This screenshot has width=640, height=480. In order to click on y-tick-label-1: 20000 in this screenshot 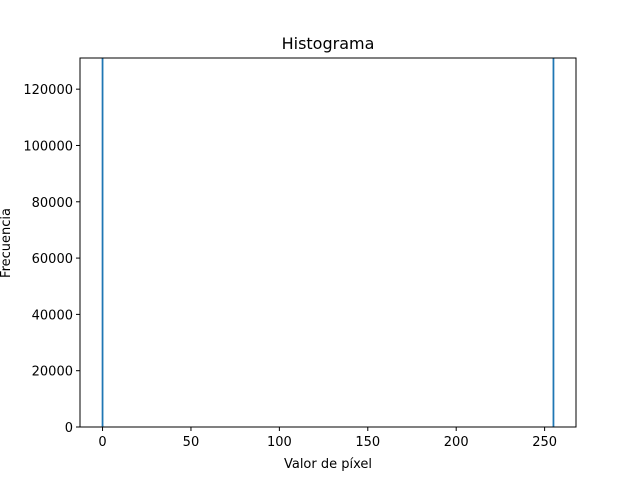, I will do `click(52, 372)`.